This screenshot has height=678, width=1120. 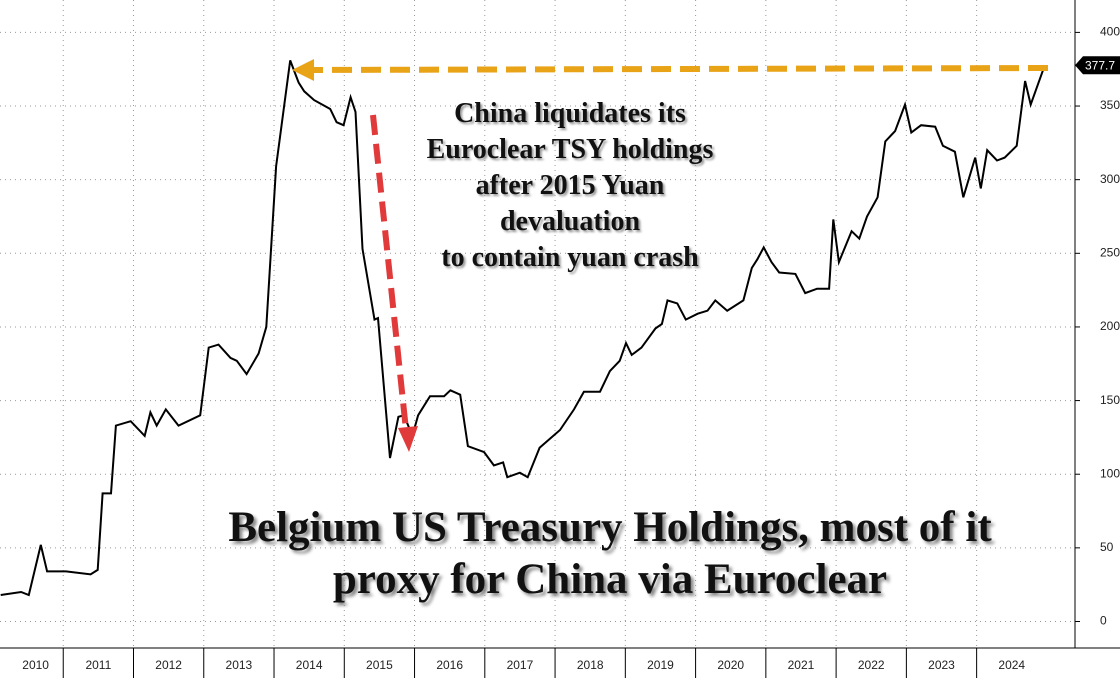 I want to click on x-tick-label: 2018, so click(x=590, y=665).